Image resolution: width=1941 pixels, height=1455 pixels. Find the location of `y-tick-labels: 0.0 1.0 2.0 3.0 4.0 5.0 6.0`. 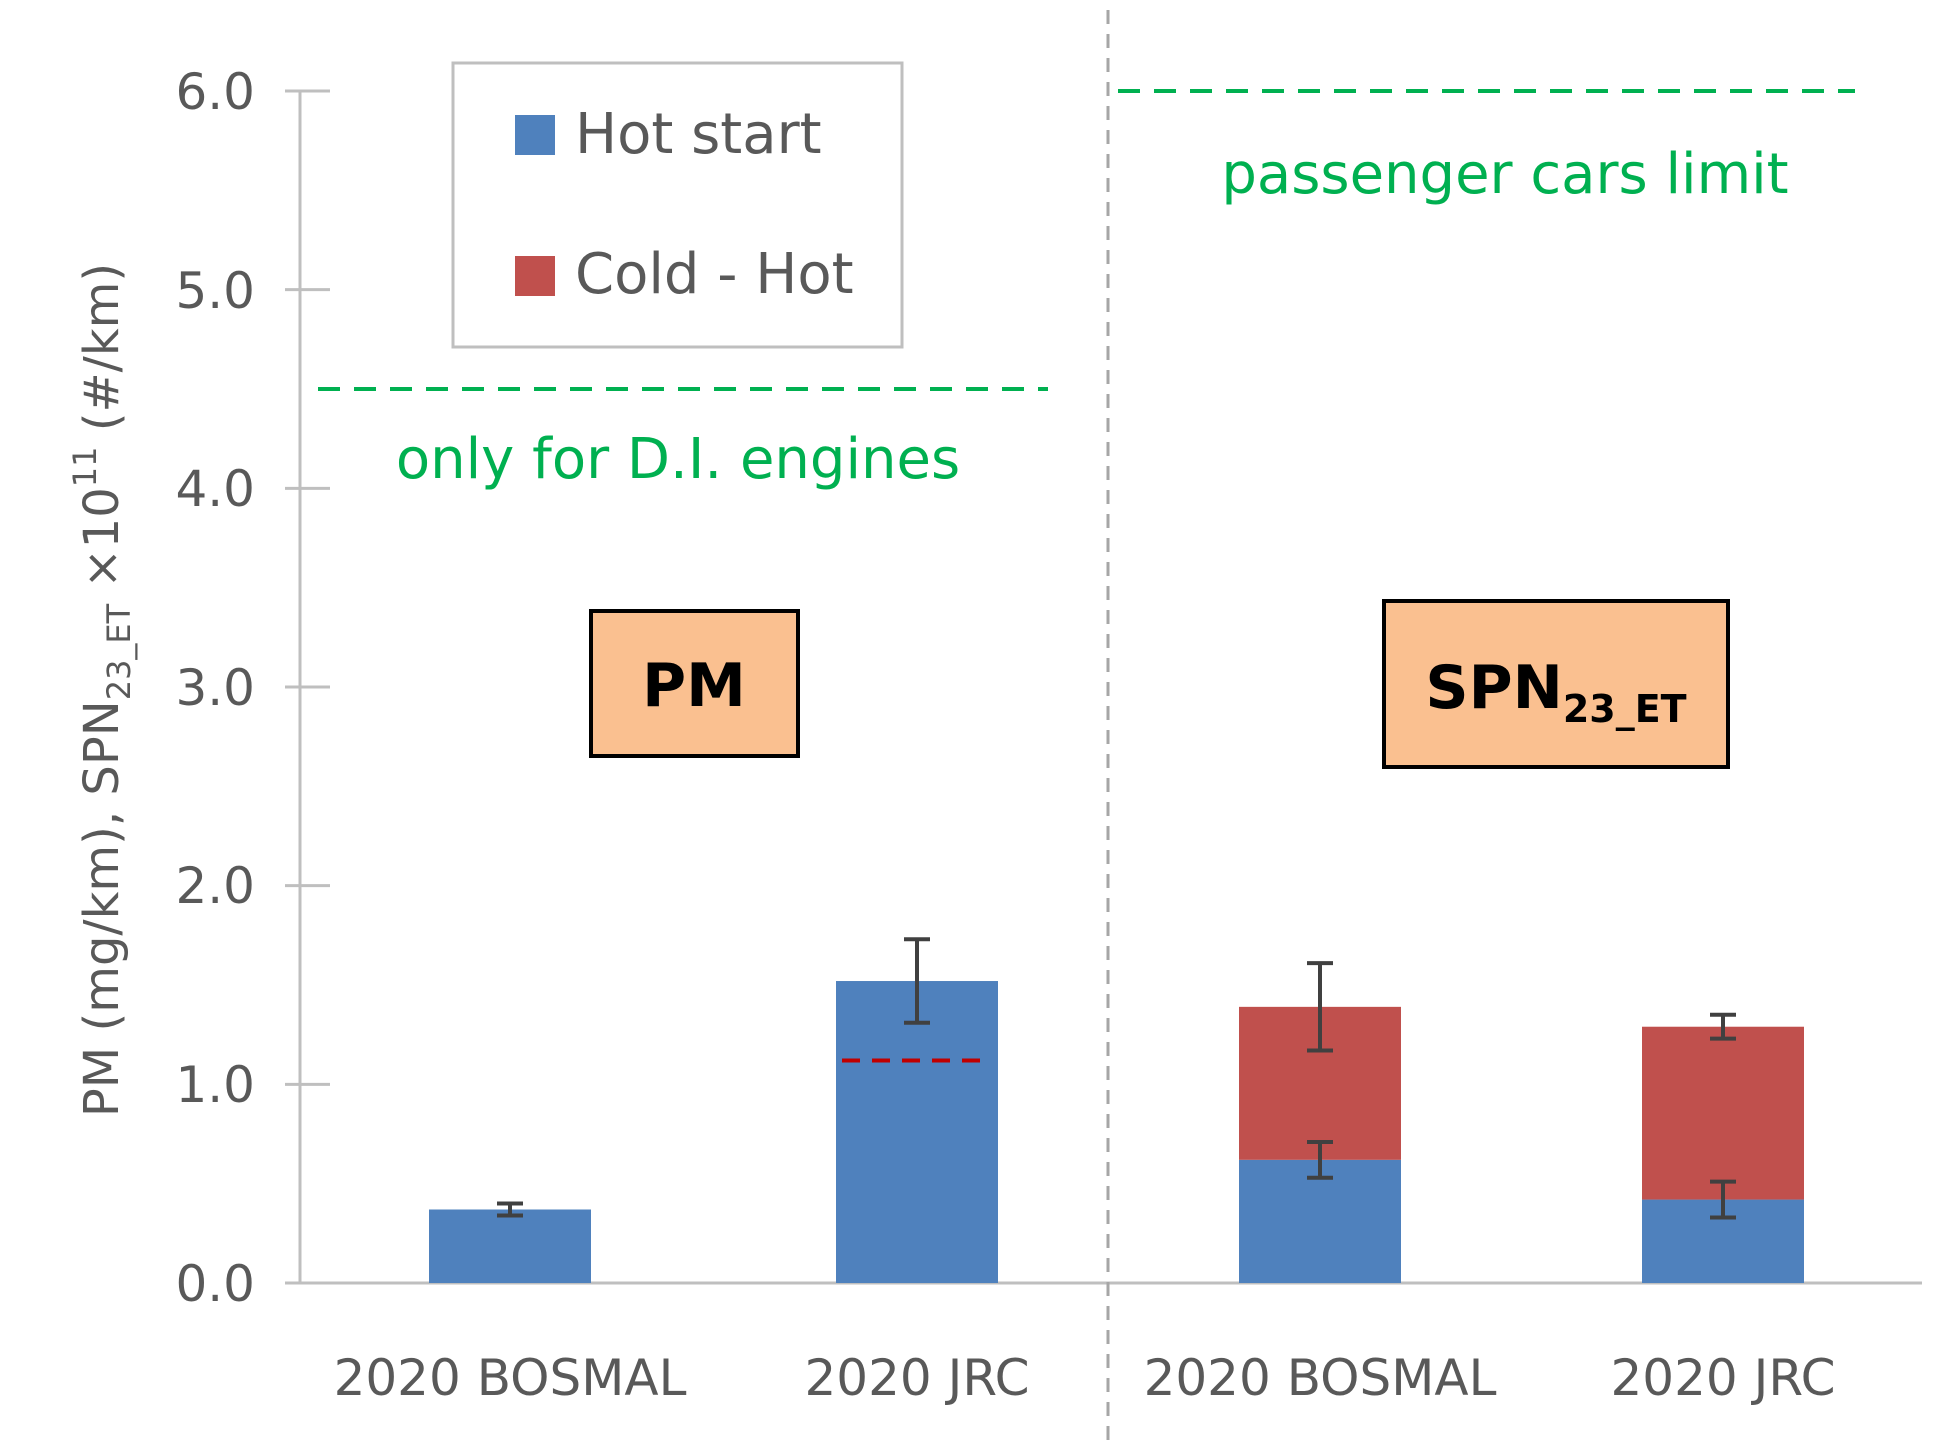

y-tick-labels: 0.0 1.0 2.0 3.0 4.0 5.0 6.0 is located at coordinates (215, 688).